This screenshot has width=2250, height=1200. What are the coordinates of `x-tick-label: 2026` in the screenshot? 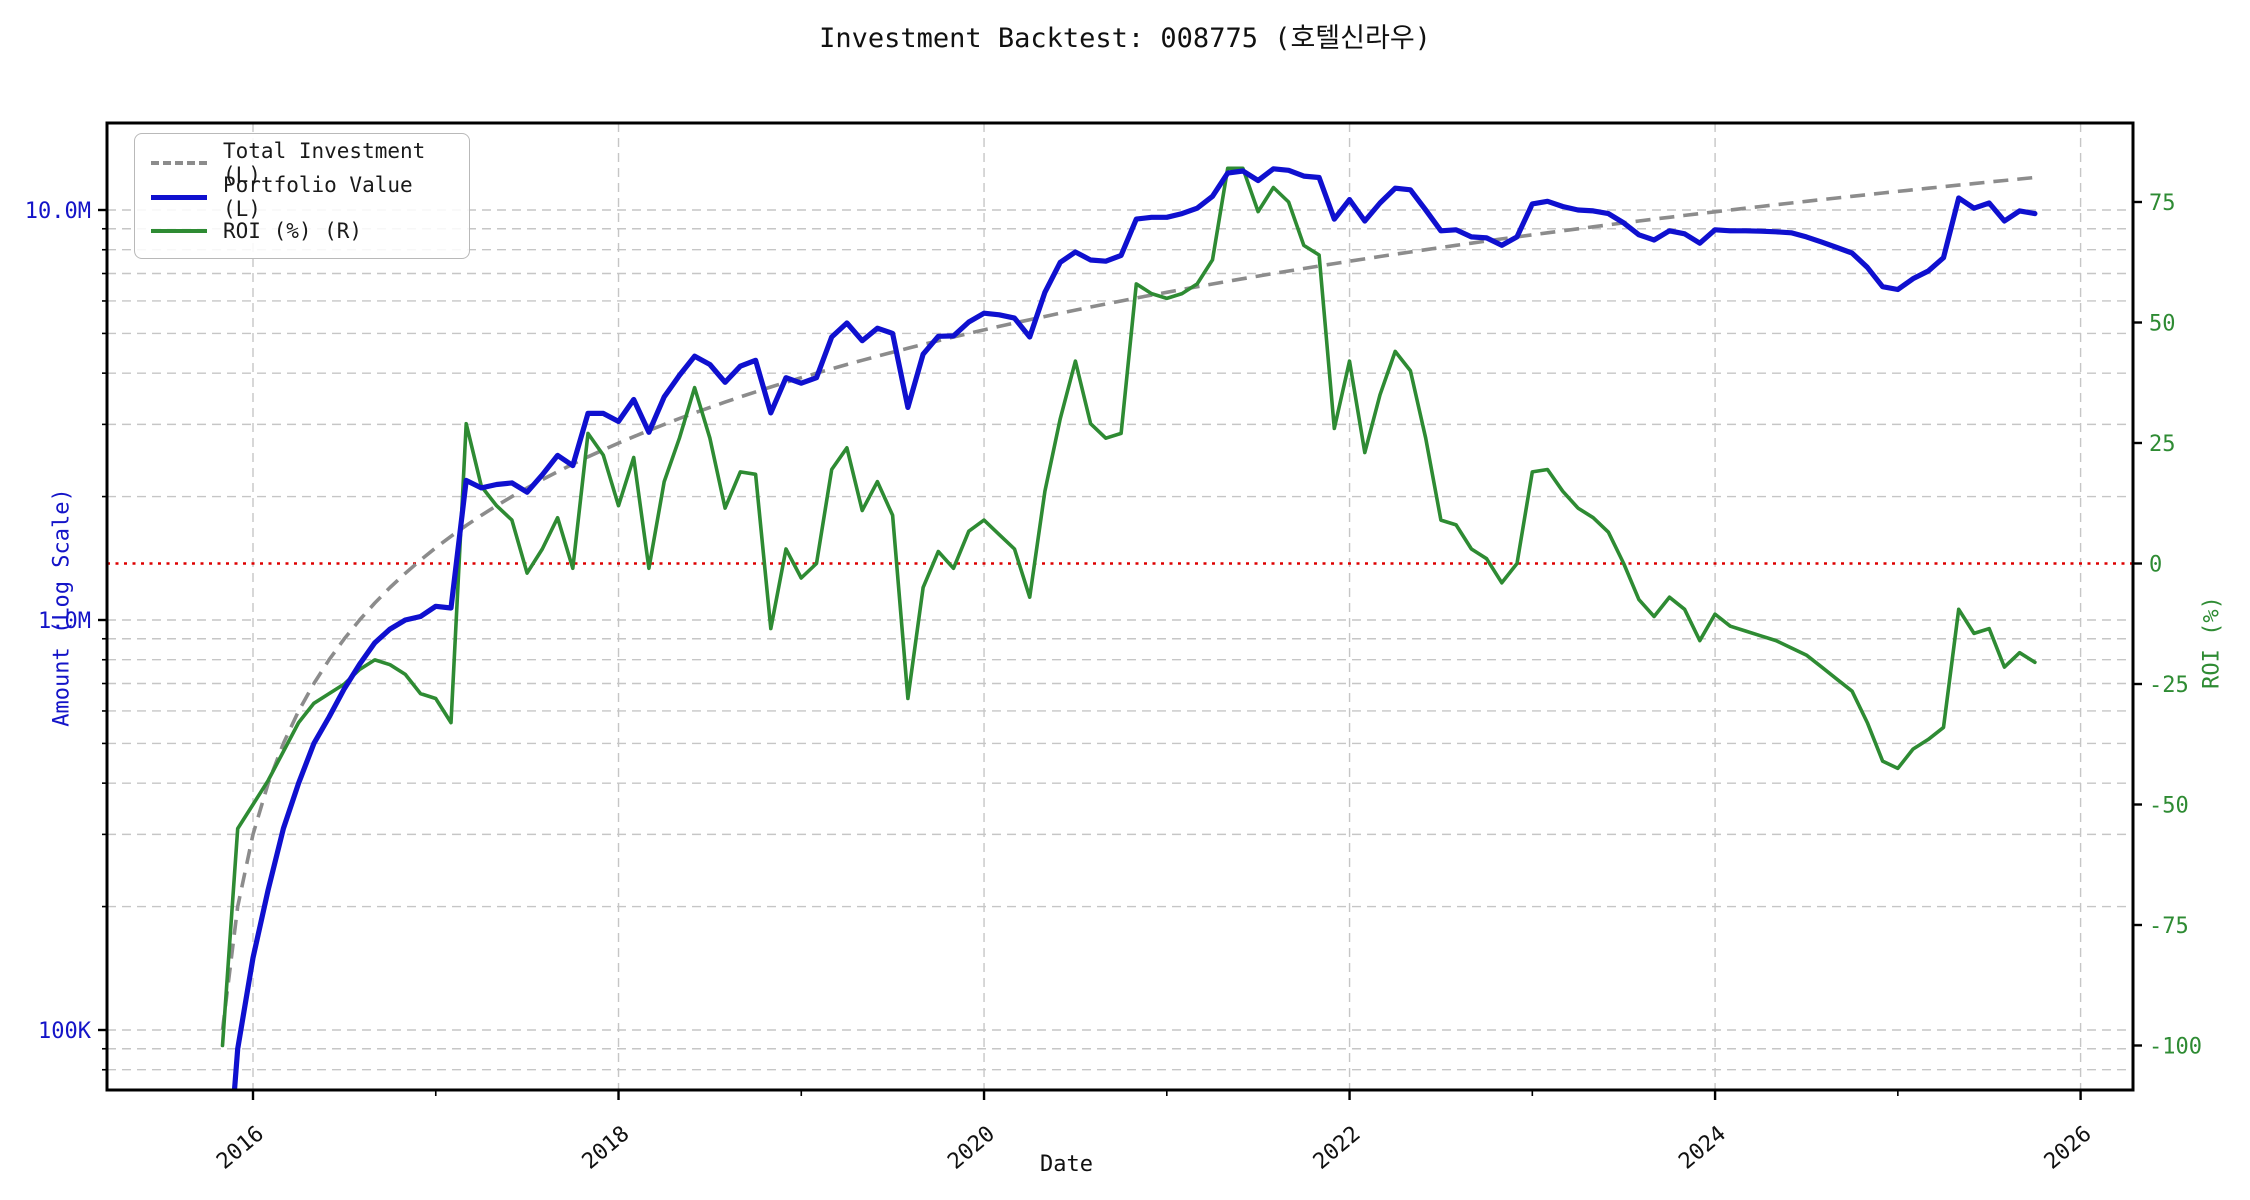 It's located at (2068, 1147).